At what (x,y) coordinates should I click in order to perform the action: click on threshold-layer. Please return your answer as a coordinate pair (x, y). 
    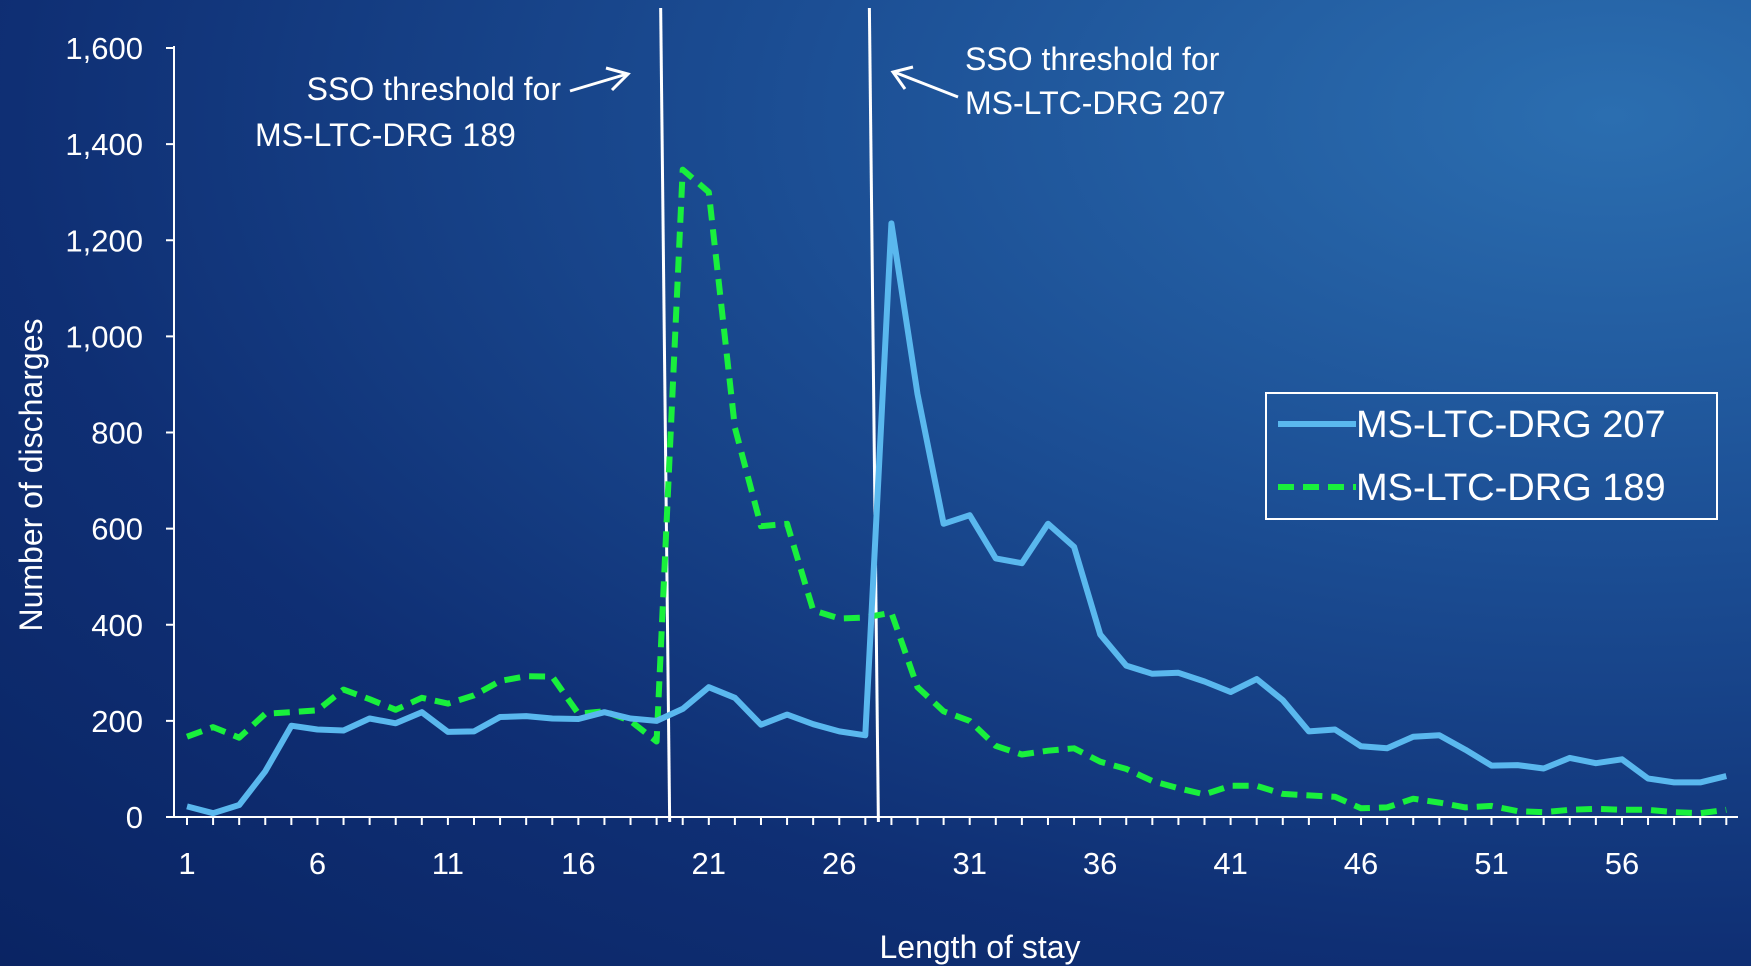
    Looking at the image, I should click on (769, 415).